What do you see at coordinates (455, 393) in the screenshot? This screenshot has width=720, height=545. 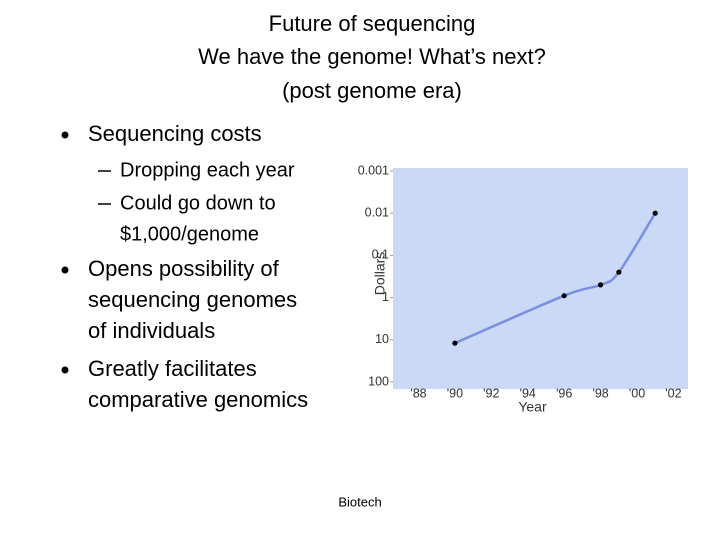 I see `x-tick-label: '90` at bounding box center [455, 393].